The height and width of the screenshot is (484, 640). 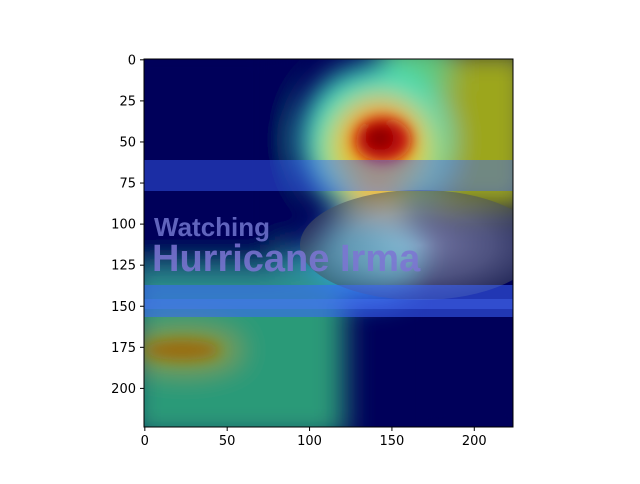 I want to click on y-tick-label: 150, so click(x=123, y=307).